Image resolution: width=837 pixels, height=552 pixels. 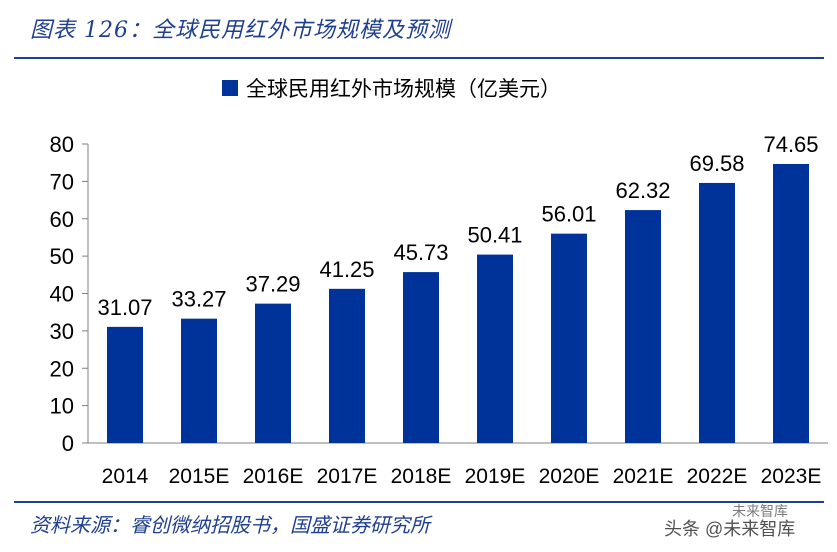 I want to click on y-tick-label: 70, so click(x=62, y=181).